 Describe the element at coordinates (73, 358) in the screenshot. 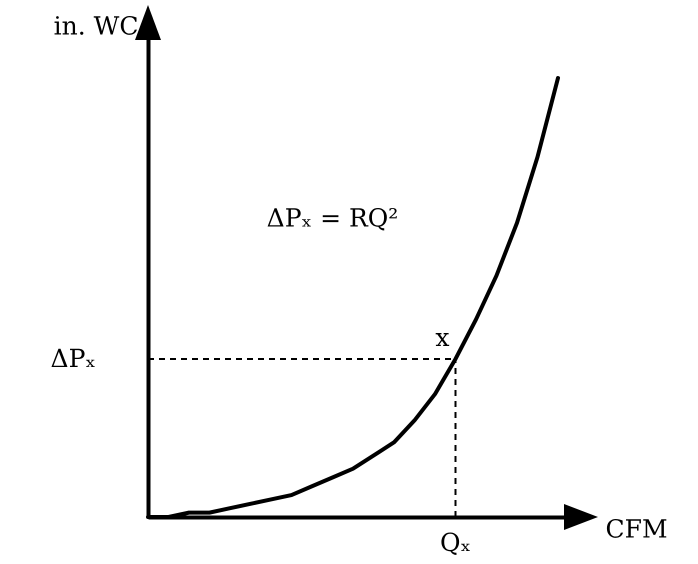

I see `text: ΔPₓ` at that location.